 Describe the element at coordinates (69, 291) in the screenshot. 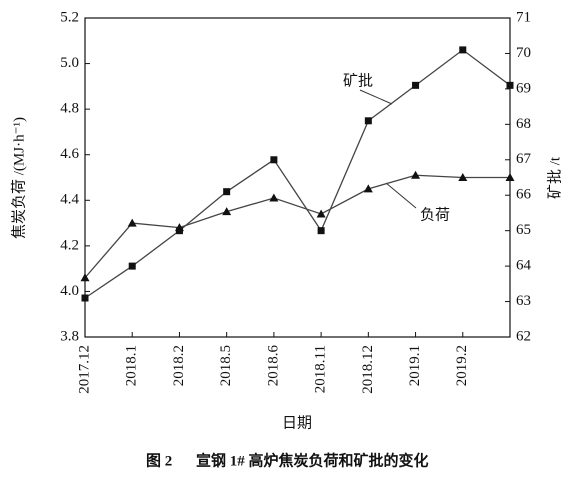

I see `y-tick-label: 4.0` at that location.